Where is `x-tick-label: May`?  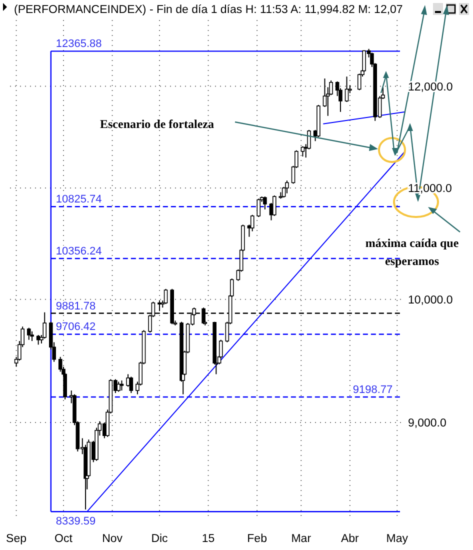 x-tick-label: May is located at coordinates (397, 539).